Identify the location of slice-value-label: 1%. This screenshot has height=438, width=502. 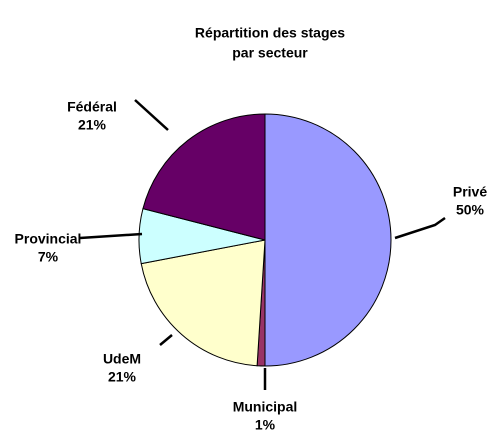
(265, 425).